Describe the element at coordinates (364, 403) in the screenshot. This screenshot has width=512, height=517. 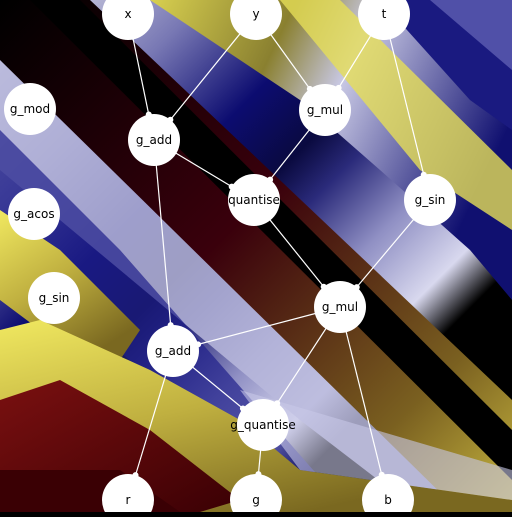
I see `edge-g_mul_2-b` at that location.